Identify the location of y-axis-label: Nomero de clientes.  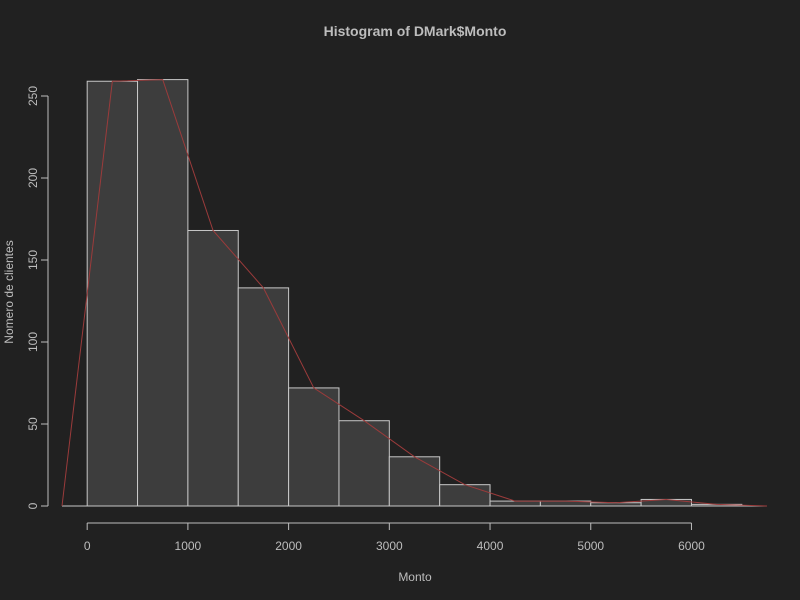
(9, 291).